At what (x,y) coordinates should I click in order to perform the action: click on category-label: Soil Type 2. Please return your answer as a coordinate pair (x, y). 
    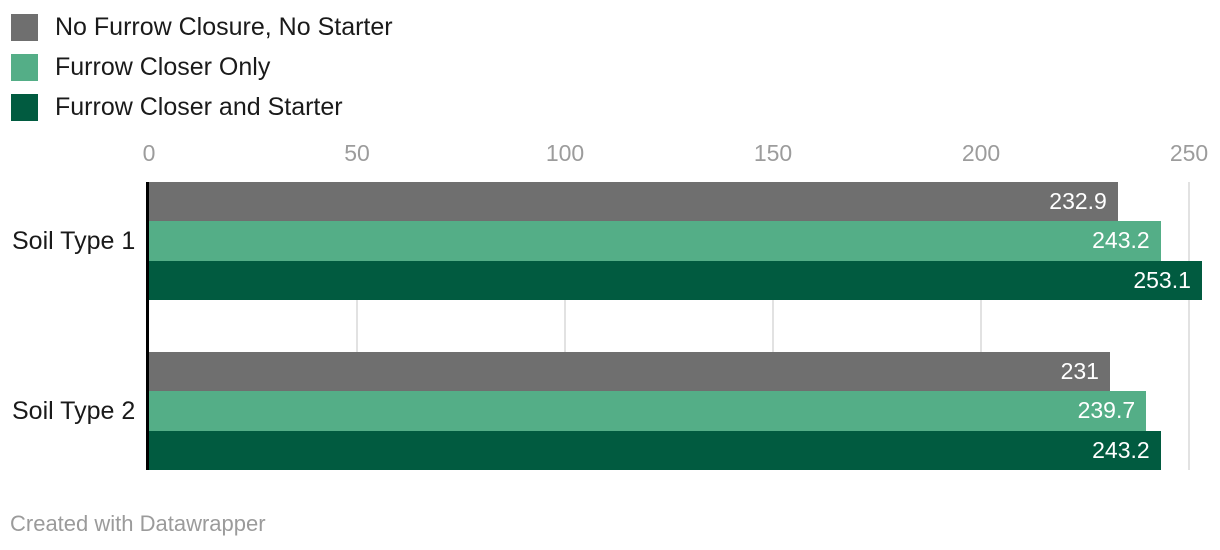
    Looking at the image, I should click on (74, 410).